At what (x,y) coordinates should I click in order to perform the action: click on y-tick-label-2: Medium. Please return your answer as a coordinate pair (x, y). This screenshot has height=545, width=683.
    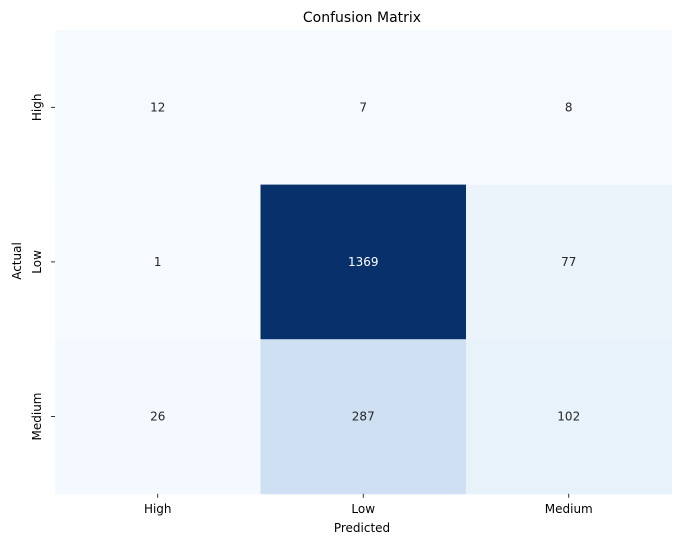
    Looking at the image, I should click on (37, 417).